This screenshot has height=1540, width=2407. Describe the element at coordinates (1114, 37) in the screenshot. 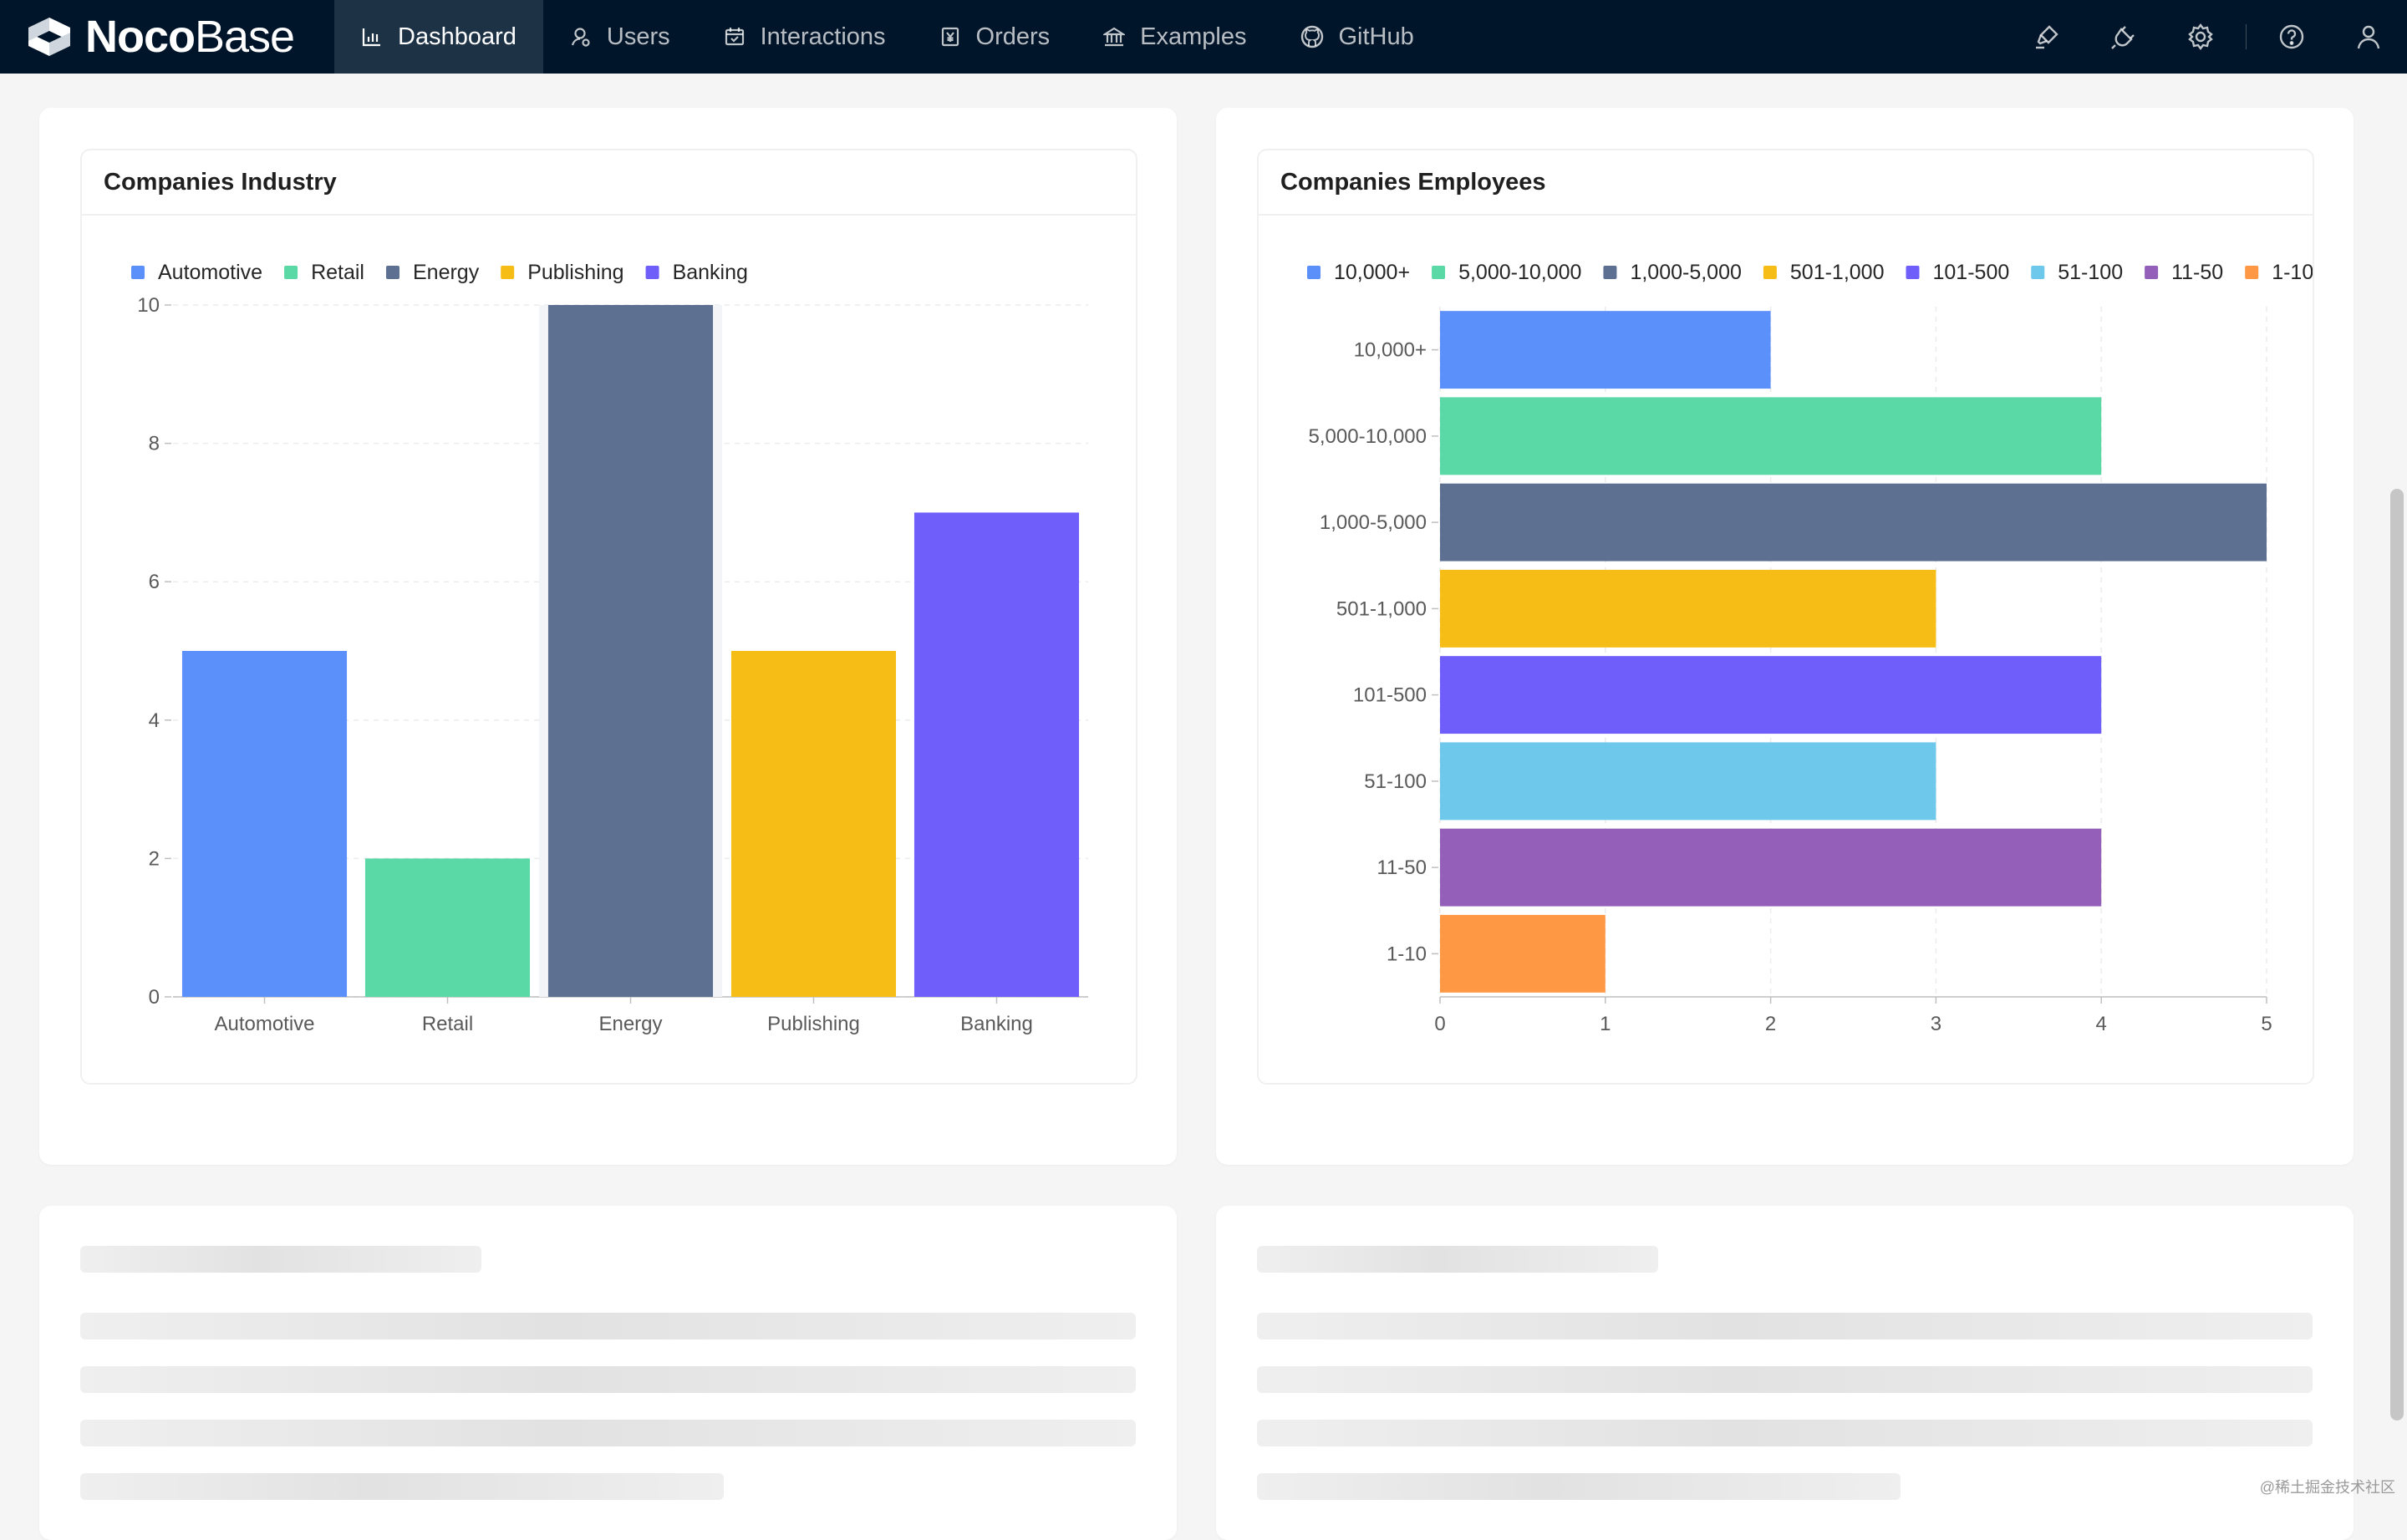

I see `bank-icon` at that location.